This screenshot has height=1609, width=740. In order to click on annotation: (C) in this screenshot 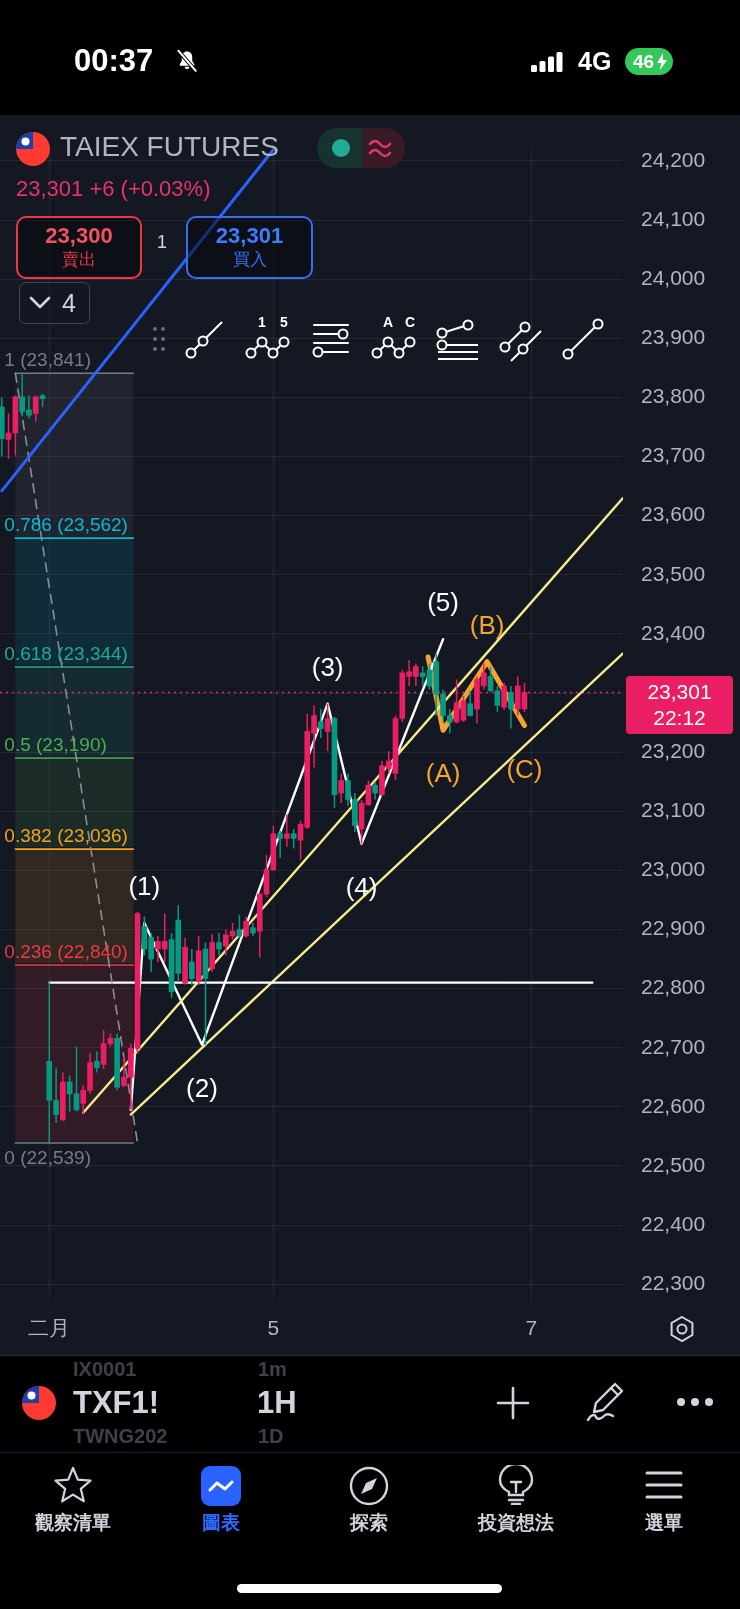, I will do `click(524, 768)`.